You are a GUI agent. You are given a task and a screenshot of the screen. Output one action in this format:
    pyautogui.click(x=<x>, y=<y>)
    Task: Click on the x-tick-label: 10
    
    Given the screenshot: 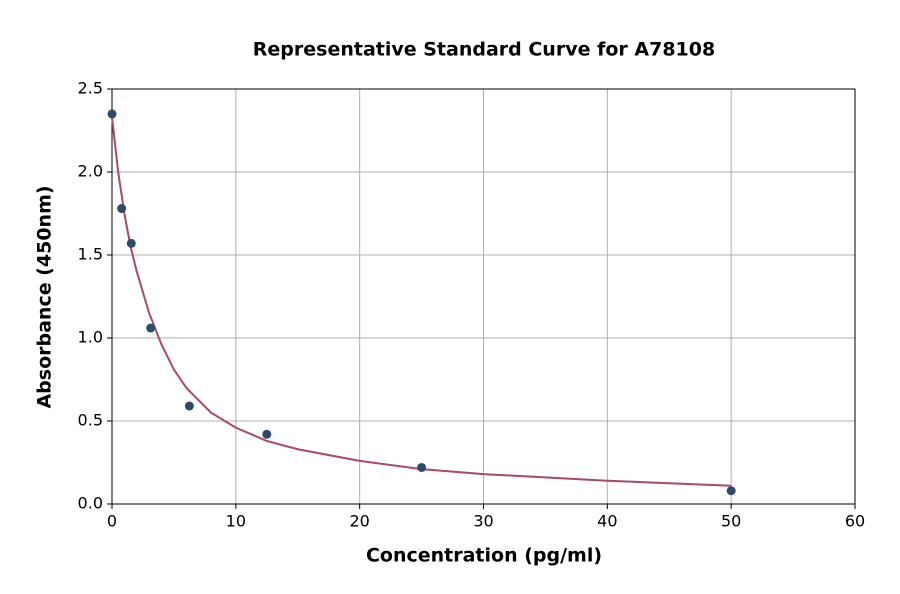 What is the action you would take?
    pyautogui.click(x=236, y=521)
    